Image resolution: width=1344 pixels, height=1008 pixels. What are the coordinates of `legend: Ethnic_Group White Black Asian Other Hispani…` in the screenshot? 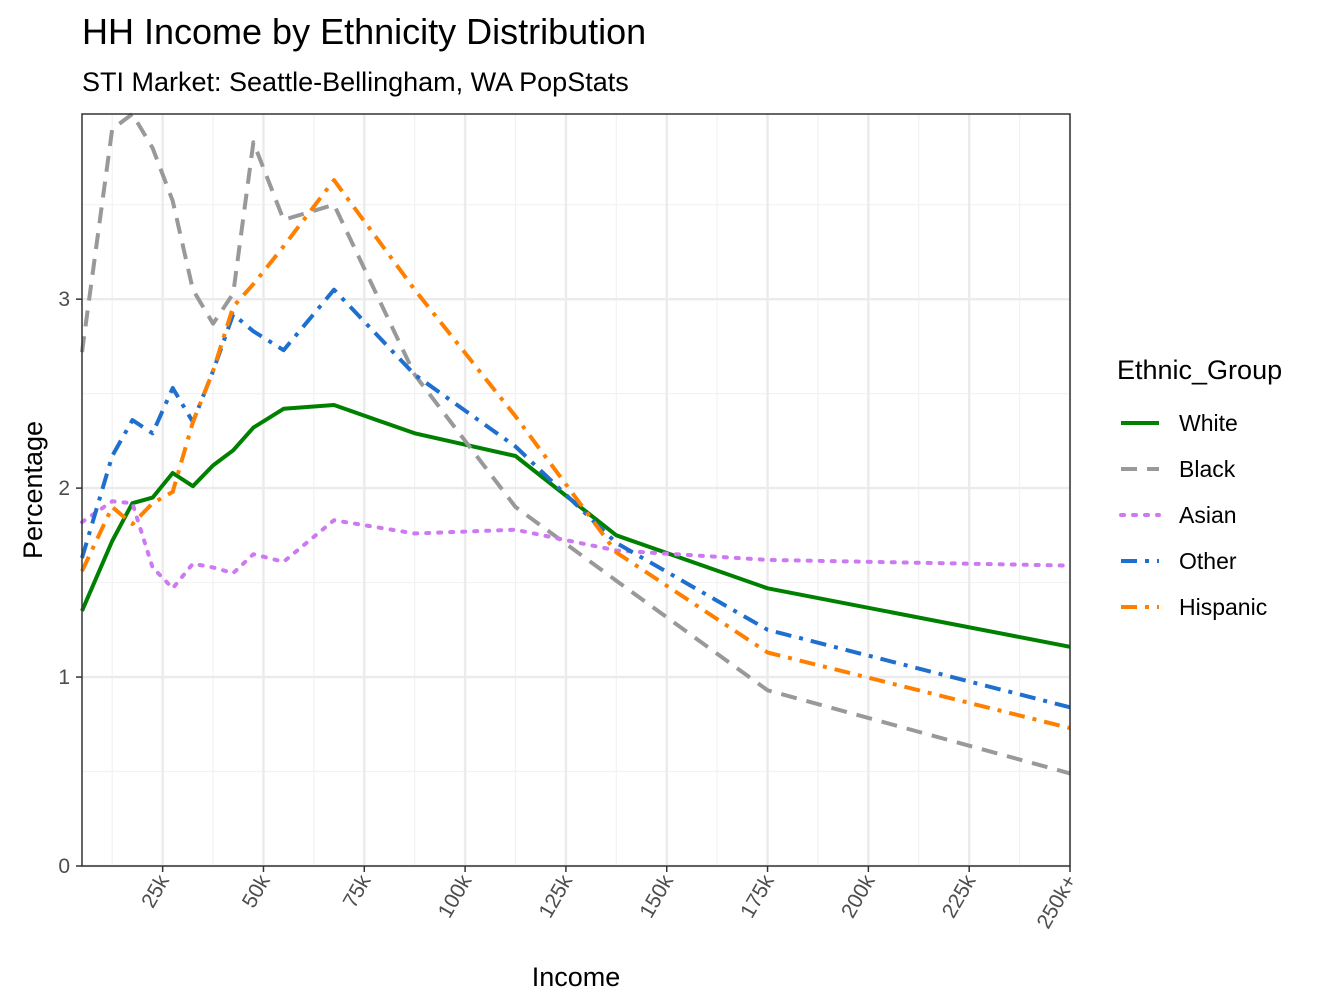 It's located at (1199, 487).